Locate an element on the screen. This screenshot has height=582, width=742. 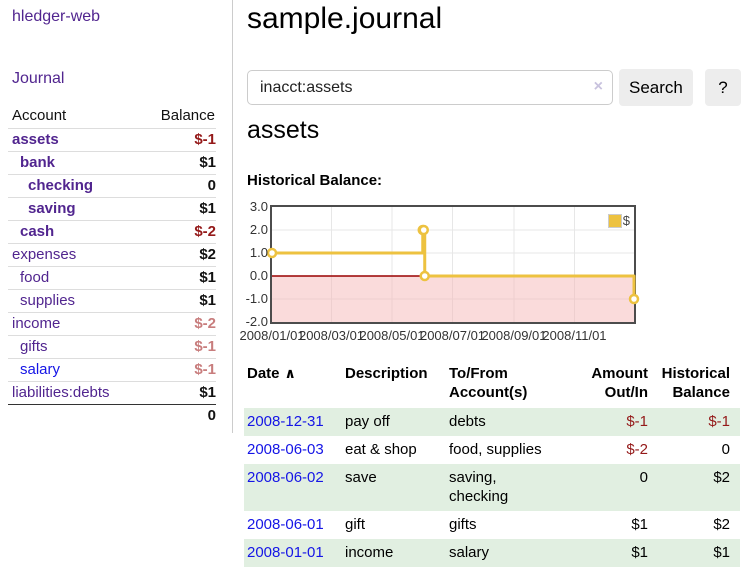
transaction-date-link: 2008-06-01 is located at coordinates (285, 524).